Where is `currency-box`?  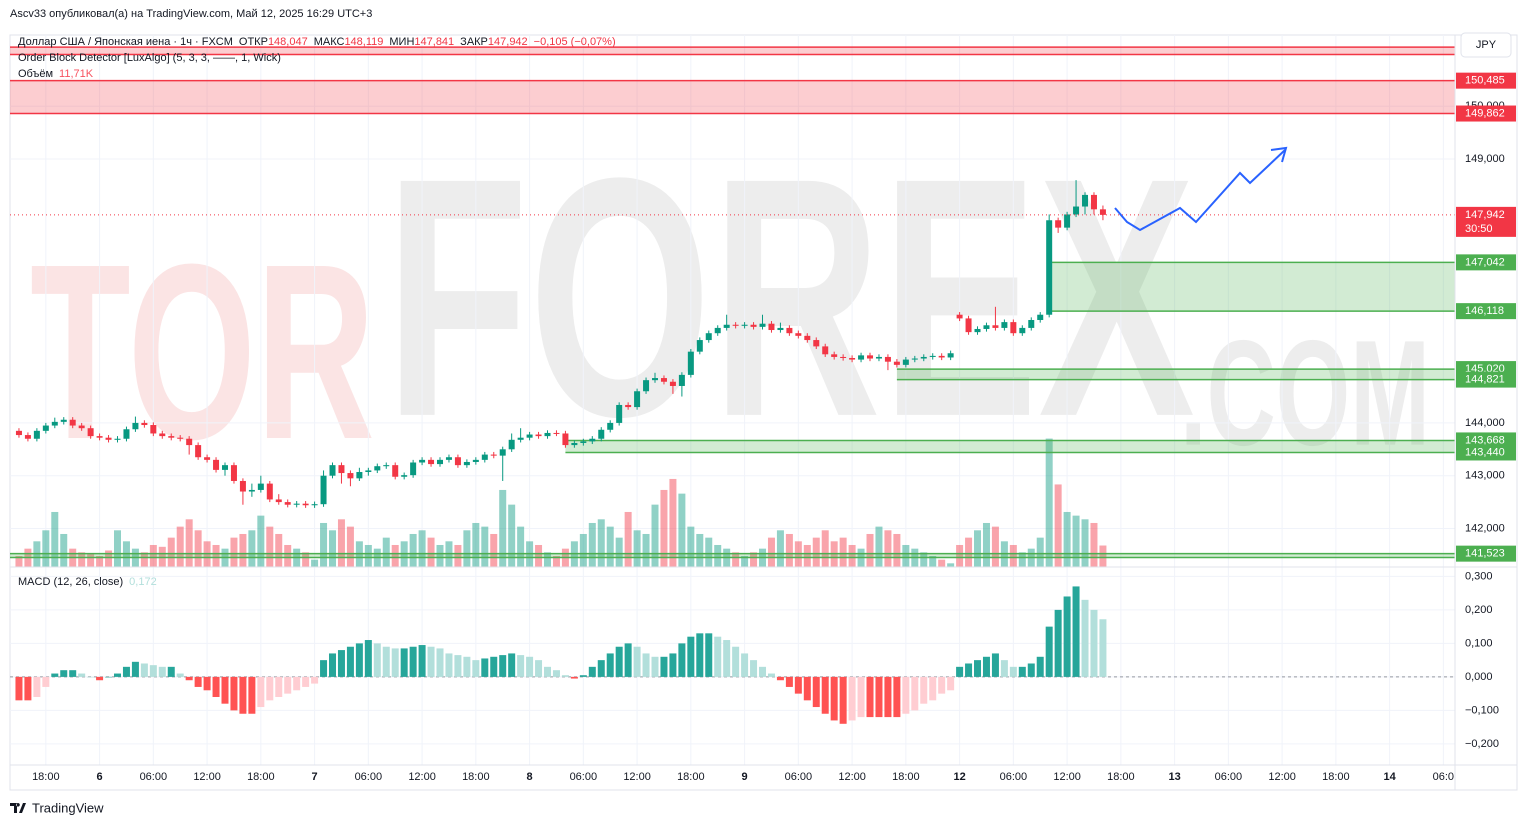
currency-box is located at coordinates (1486, 45).